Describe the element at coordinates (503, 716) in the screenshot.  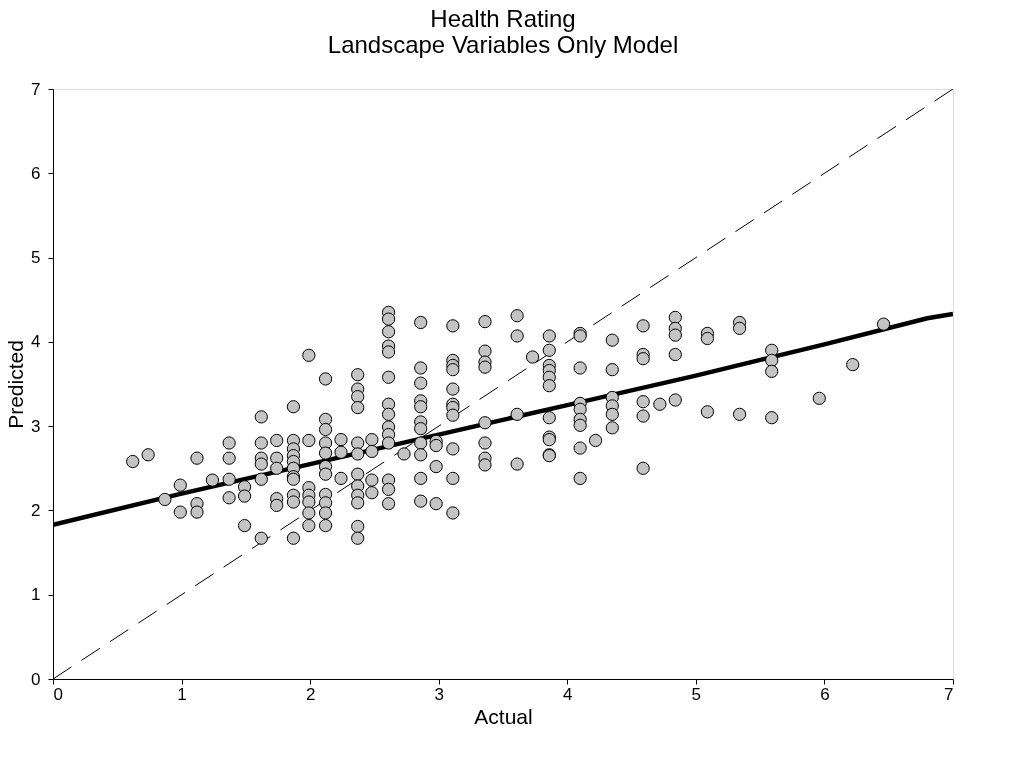
I see `x-axis-title: Actual` at that location.